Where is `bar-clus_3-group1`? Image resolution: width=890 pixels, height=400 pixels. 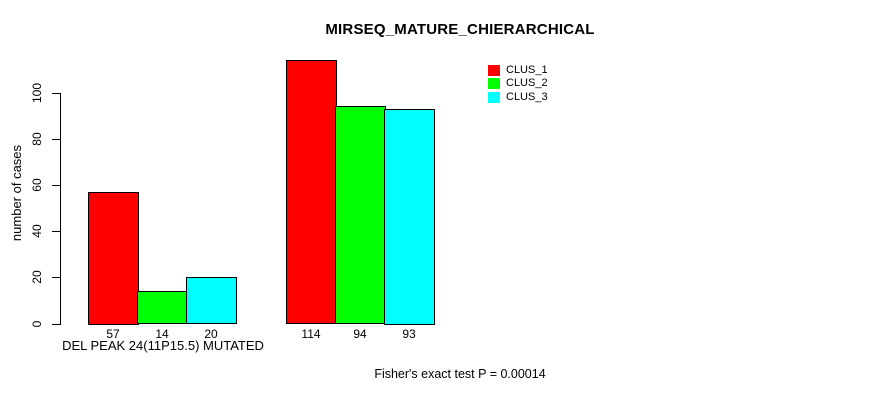
bar-clus_3-group1 is located at coordinates (211, 300).